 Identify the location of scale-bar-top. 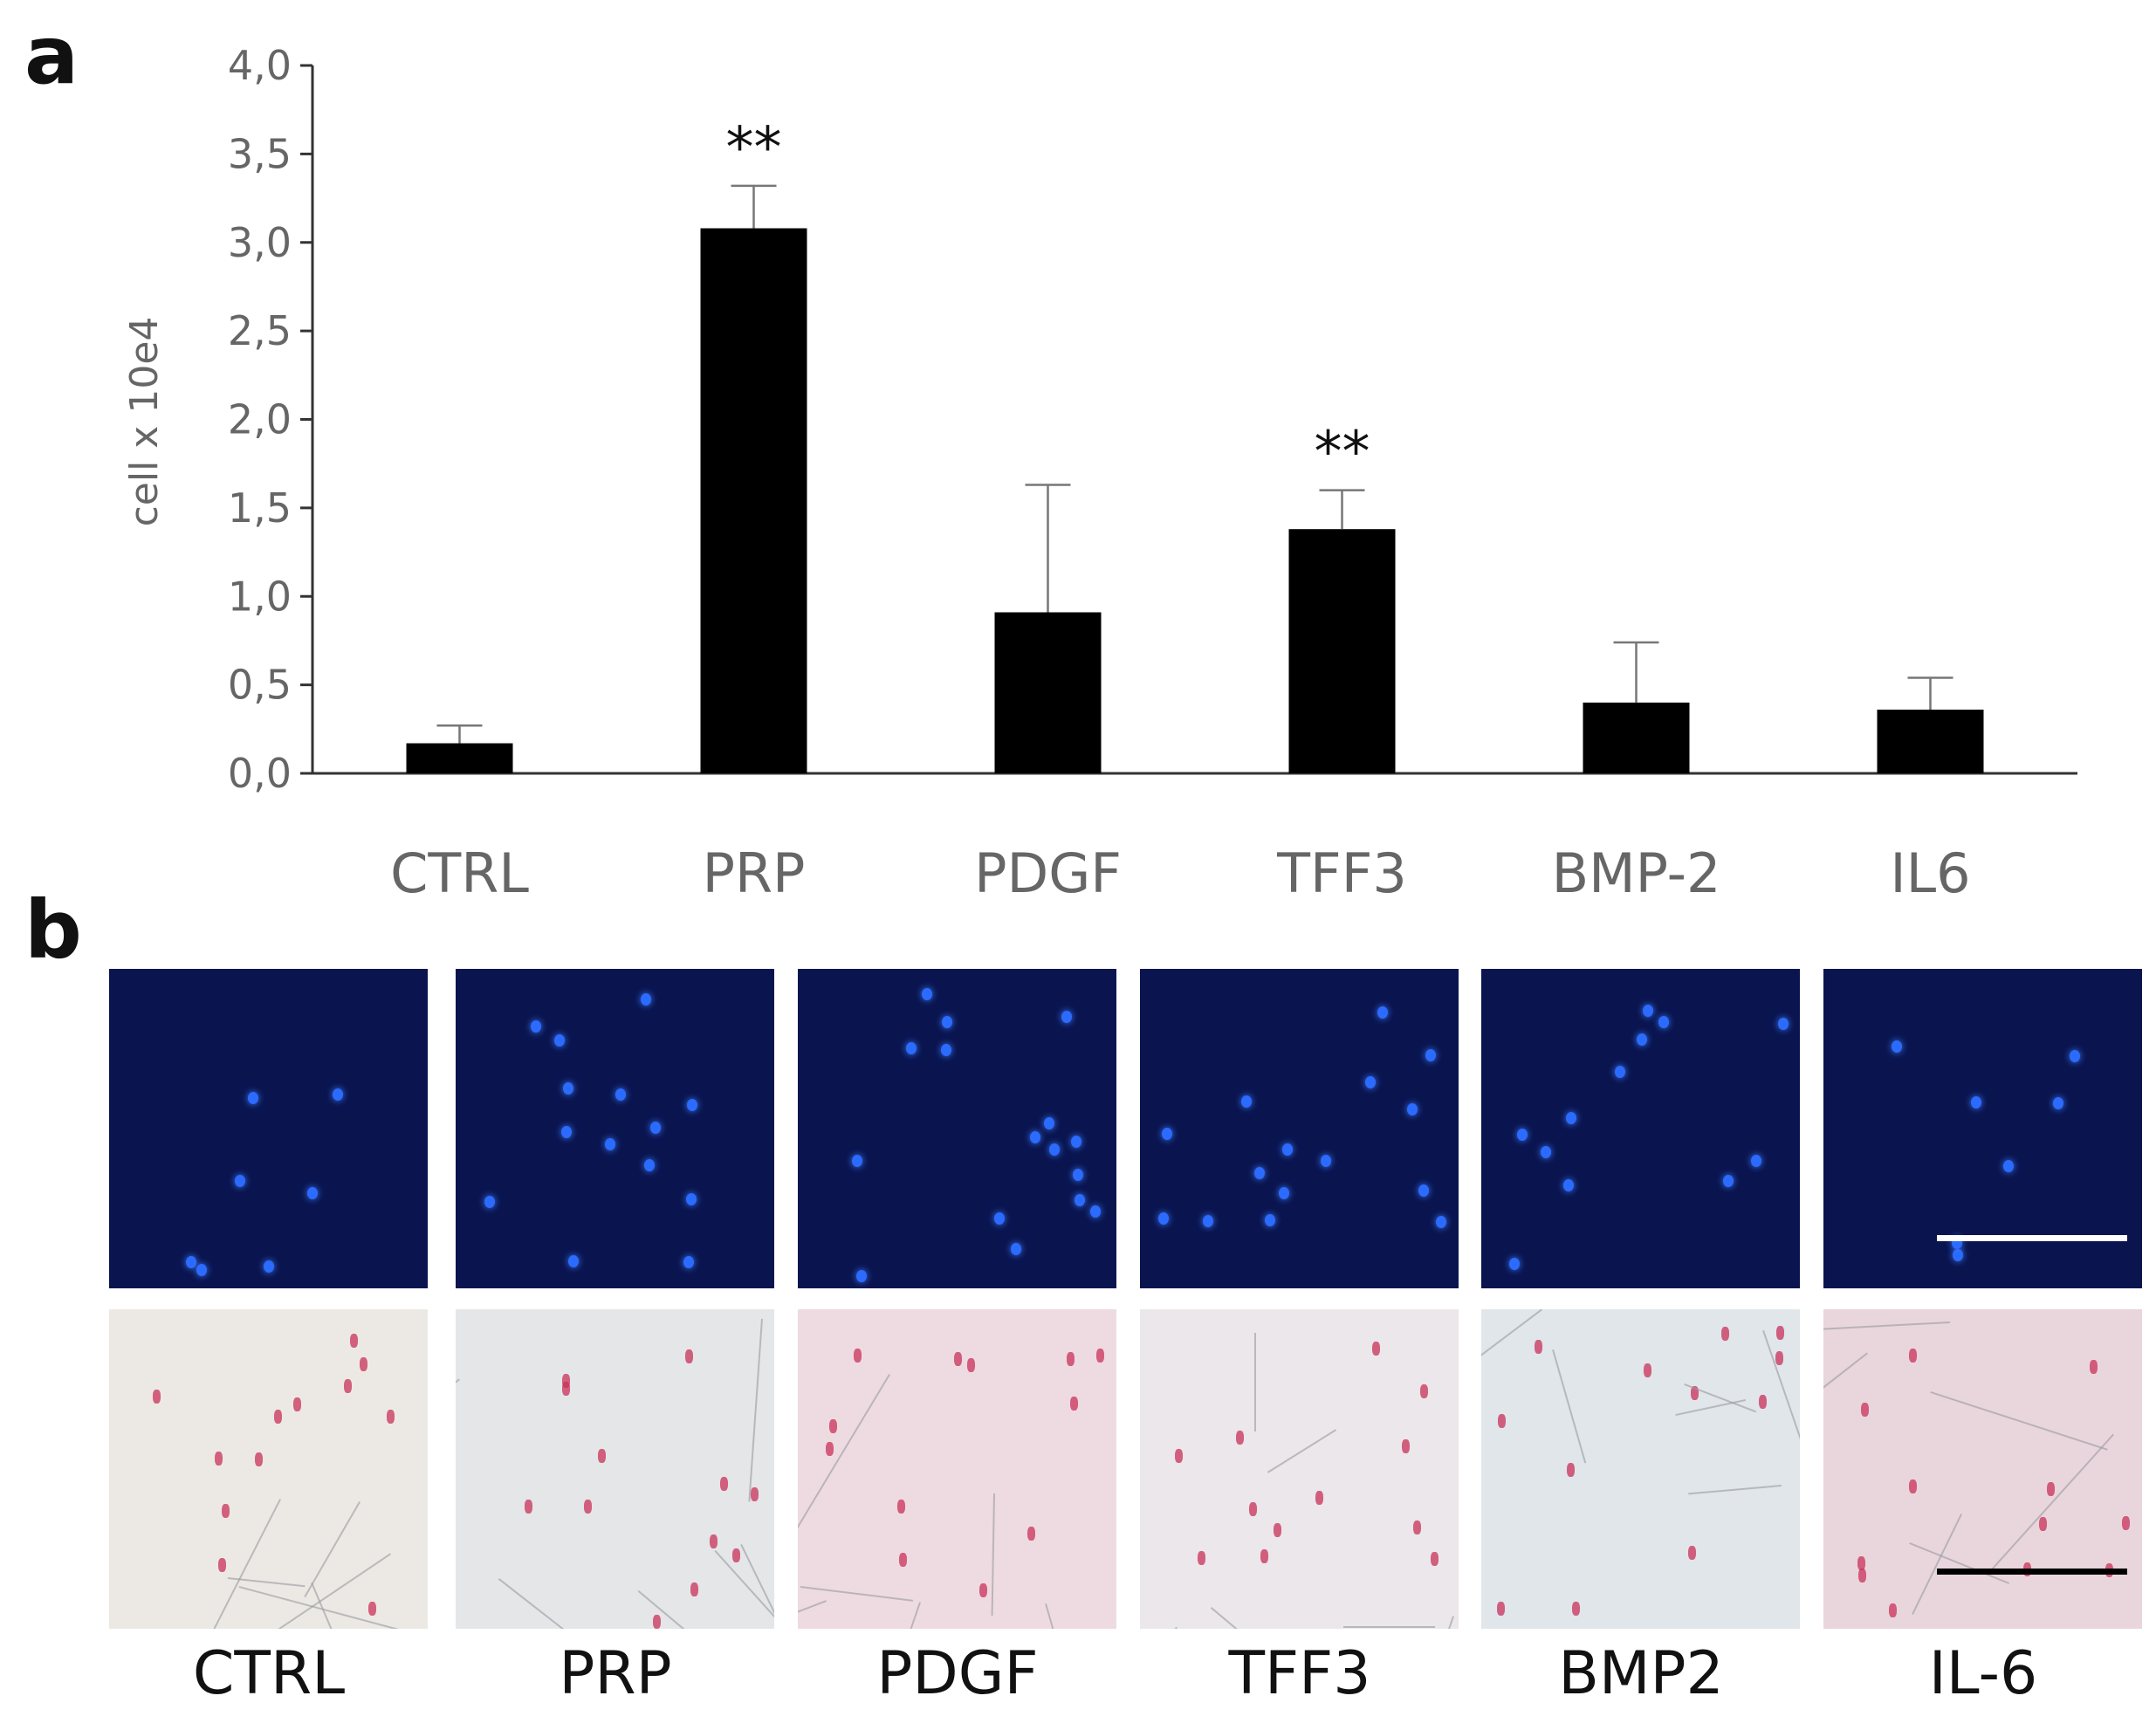
(2032, 1238).